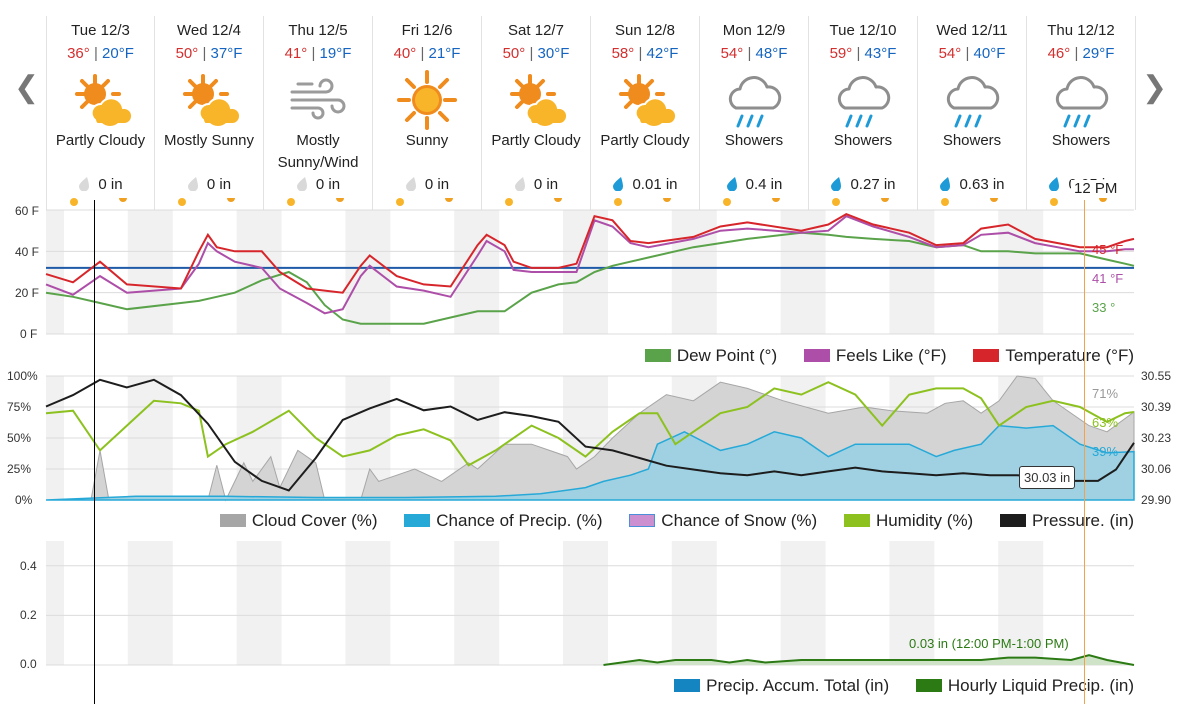 The width and height of the screenshot is (1182, 704). What do you see at coordinates (590, 424) in the screenshot?
I see `humidity-line` at bounding box center [590, 424].